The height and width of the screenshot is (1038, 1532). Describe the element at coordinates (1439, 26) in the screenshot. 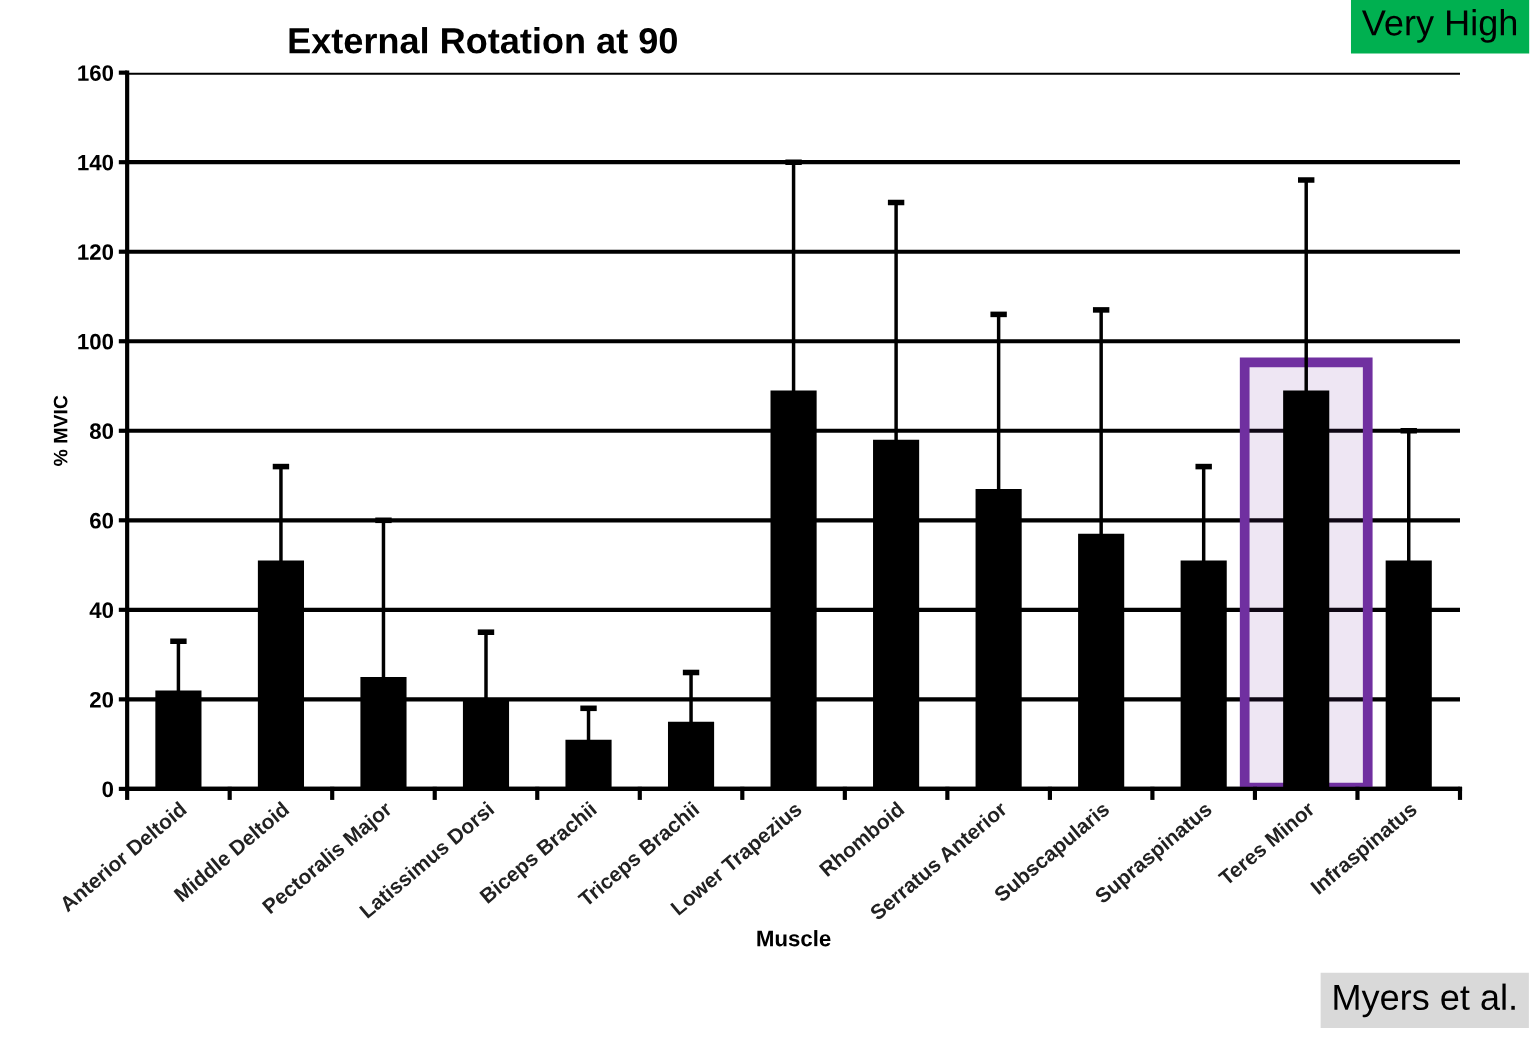

I see `text: Very High` at that location.